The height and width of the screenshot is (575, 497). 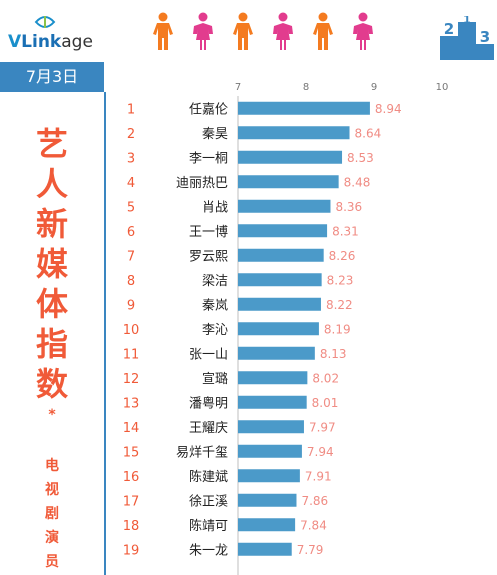 I want to click on value-label: 7.97, so click(x=322, y=427).